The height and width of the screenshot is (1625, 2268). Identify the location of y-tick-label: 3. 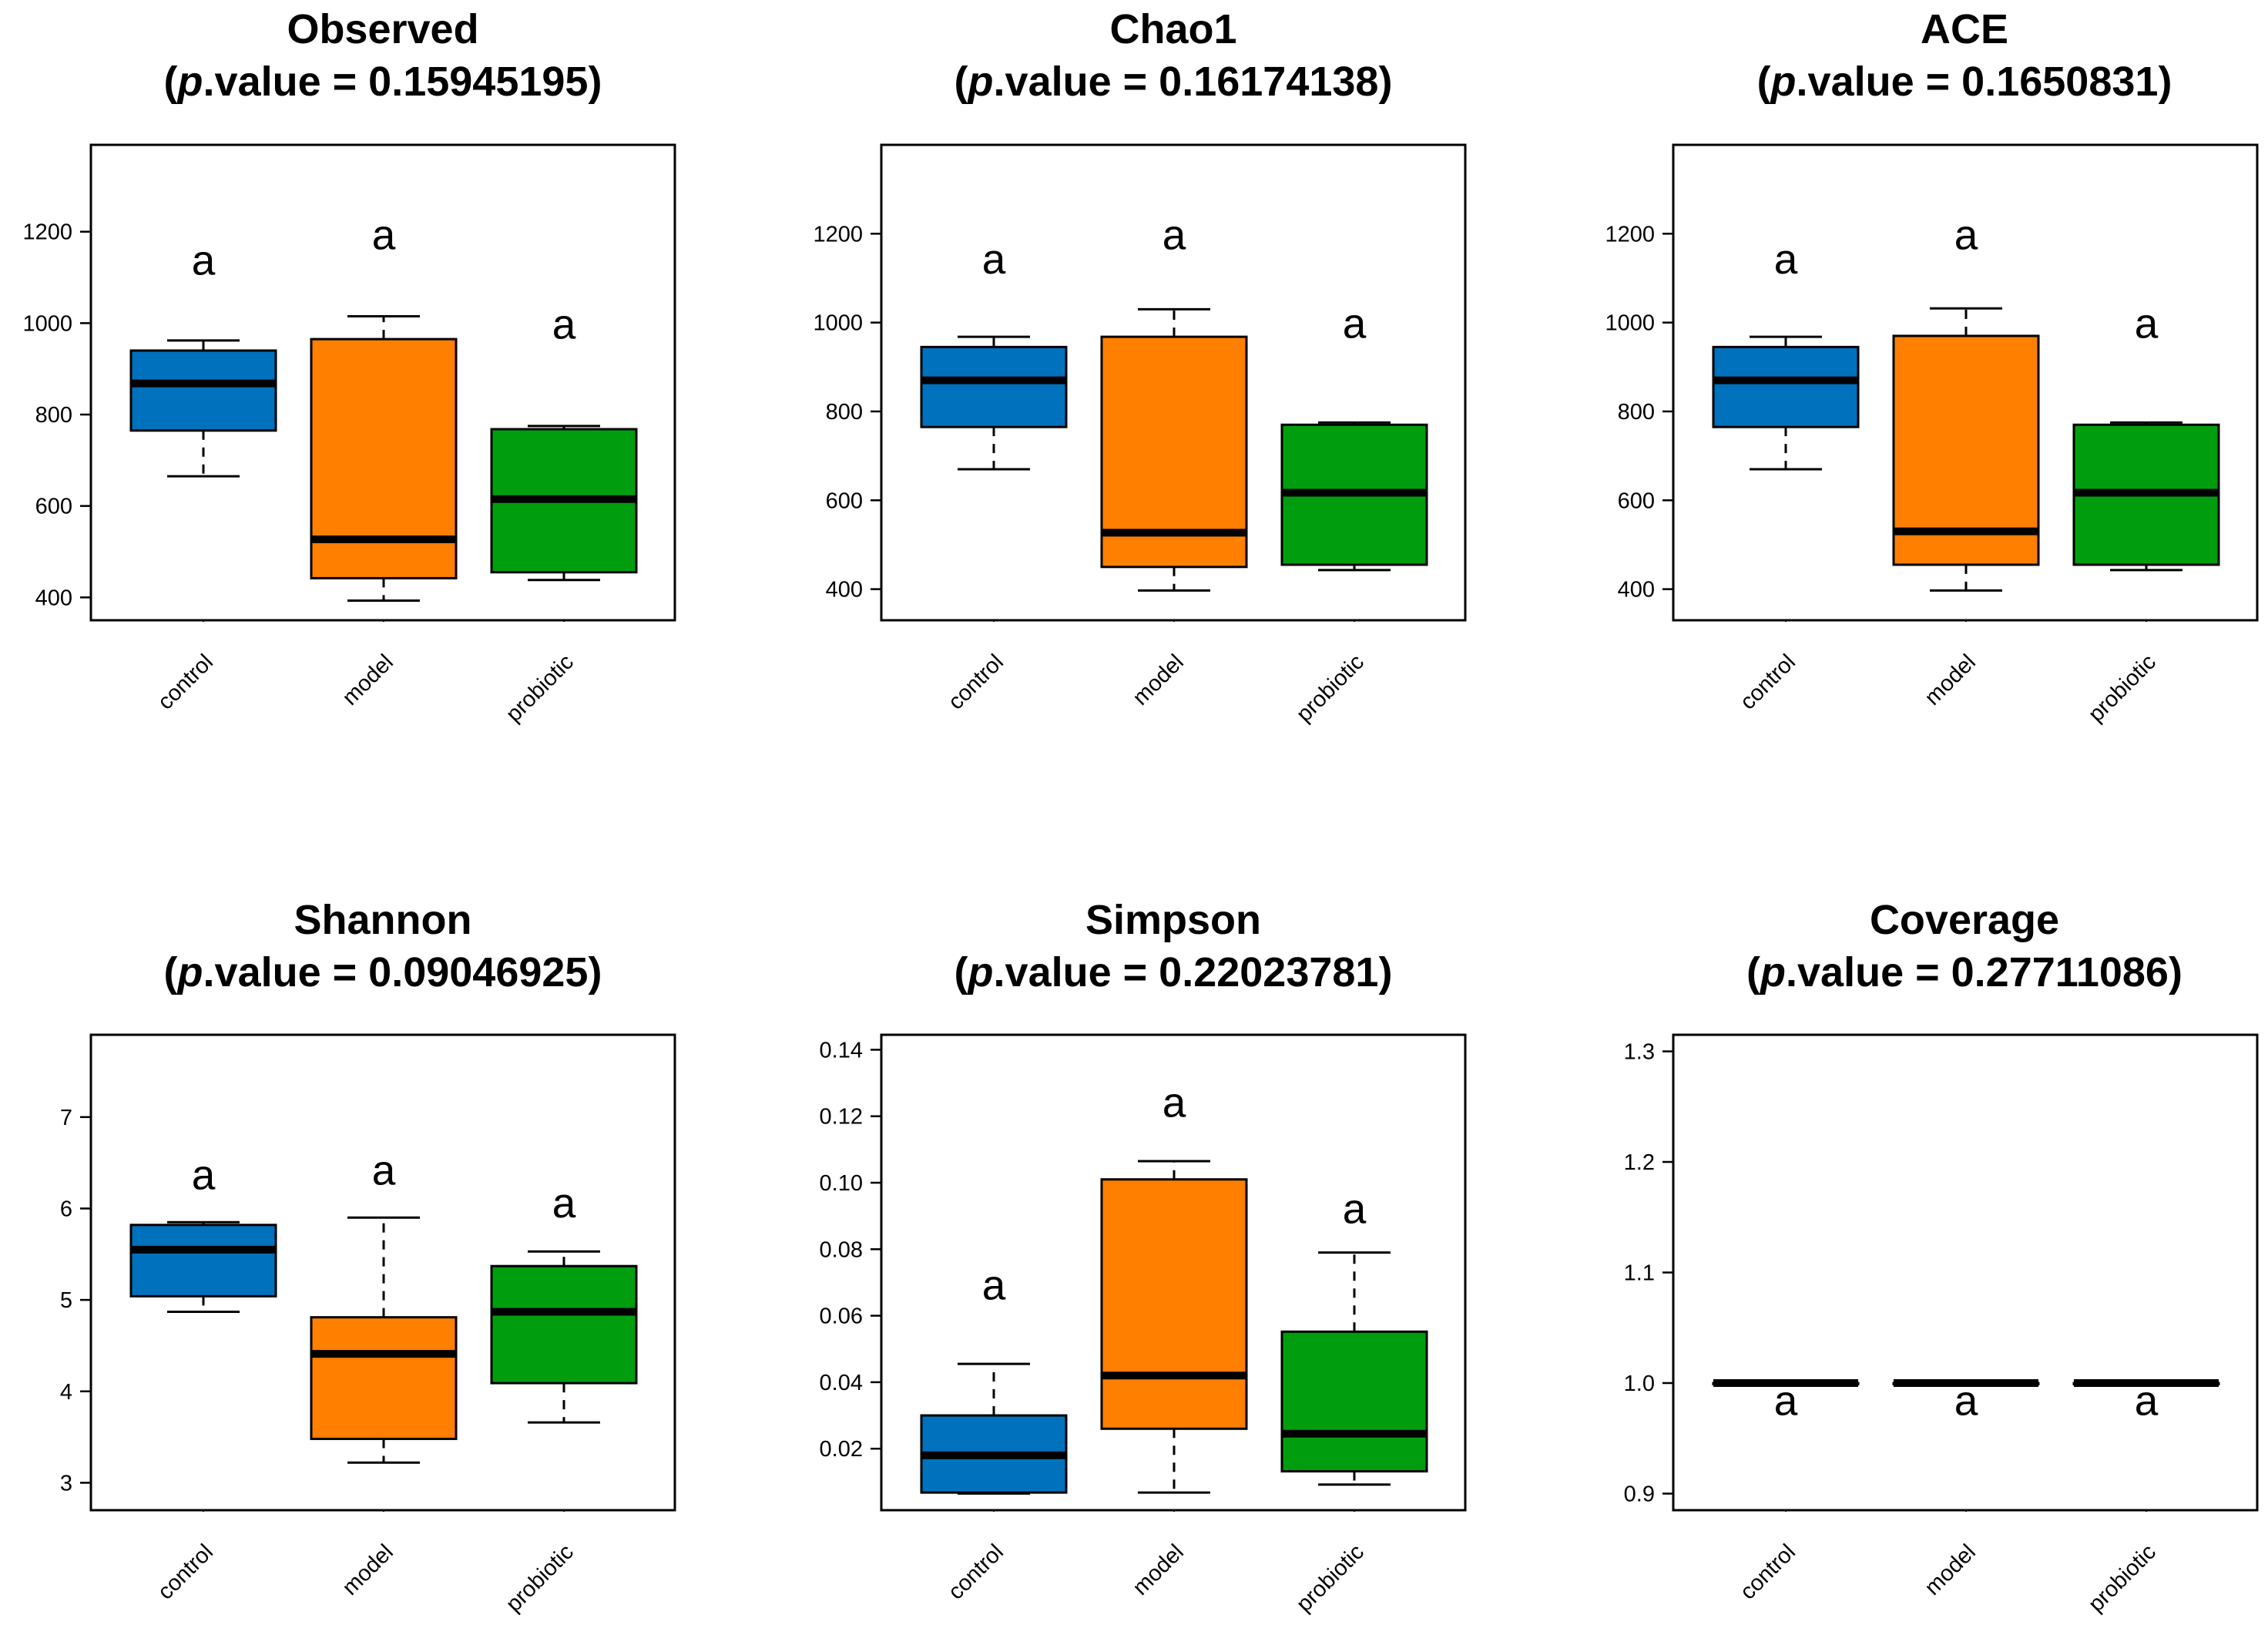
(66, 1483).